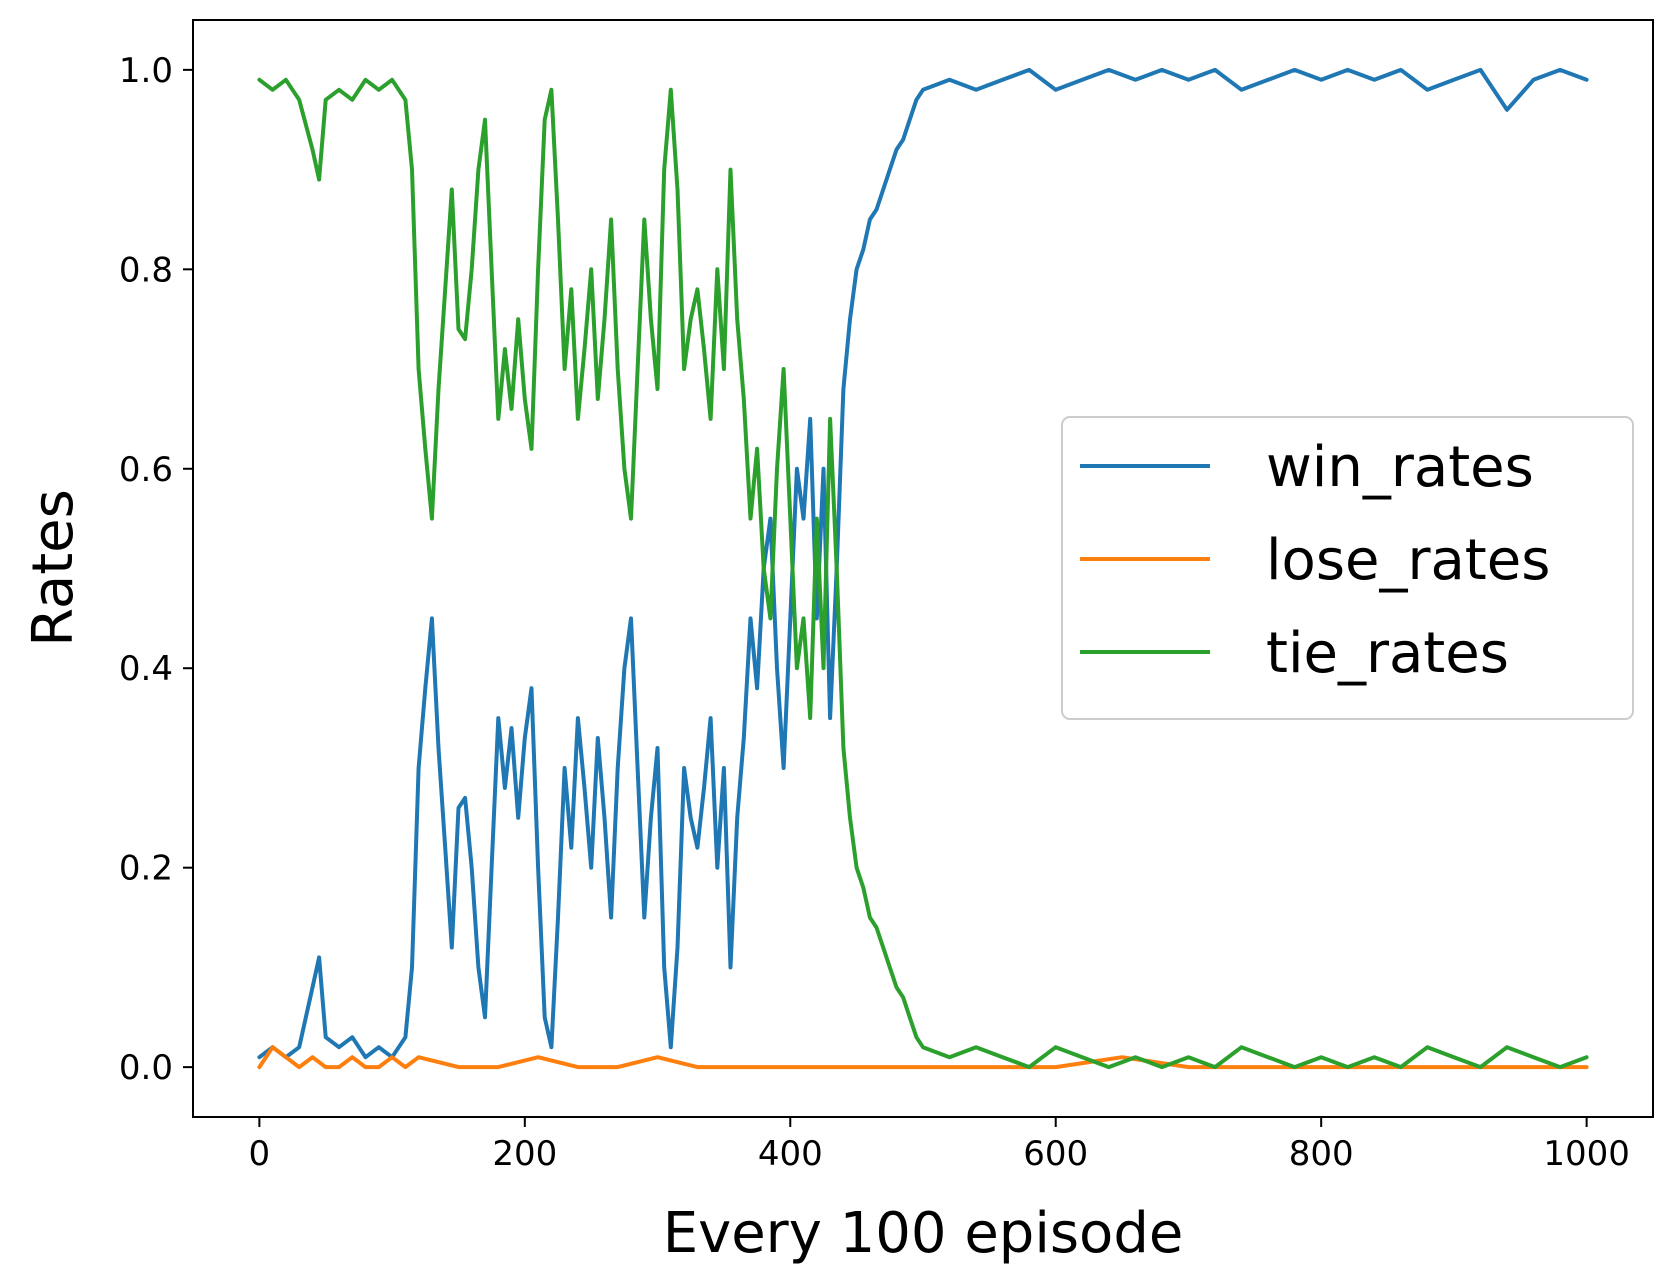  I want to click on x-tick-label: 600, so click(1055, 1154).